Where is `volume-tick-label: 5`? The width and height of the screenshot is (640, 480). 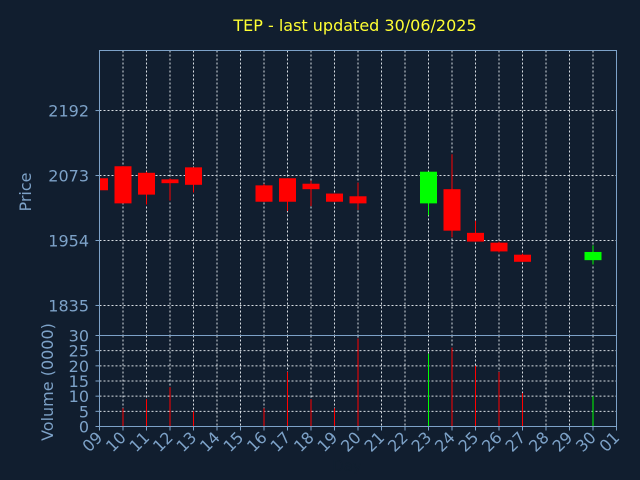
volume-tick-label: 5 is located at coordinates (84, 411).